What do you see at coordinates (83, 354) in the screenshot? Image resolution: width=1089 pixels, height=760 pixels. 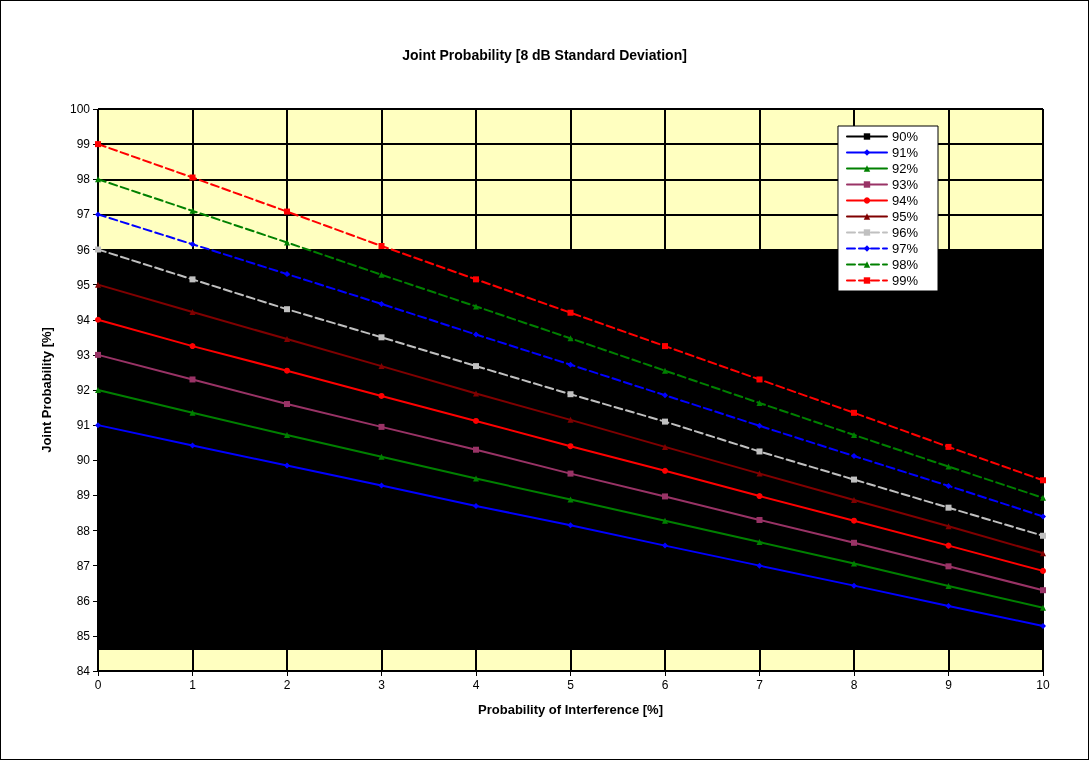 I see `y-tick-label: 93` at bounding box center [83, 354].